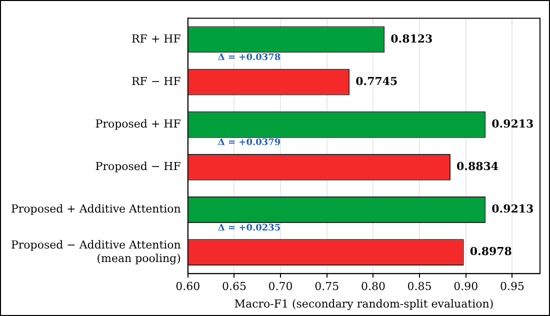 The height and width of the screenshot is (316, 550). What do you see at coordinates (280, 287) in the screenshot?
I see `x-tick-label: 0.70` at bounding box center [280, 287].